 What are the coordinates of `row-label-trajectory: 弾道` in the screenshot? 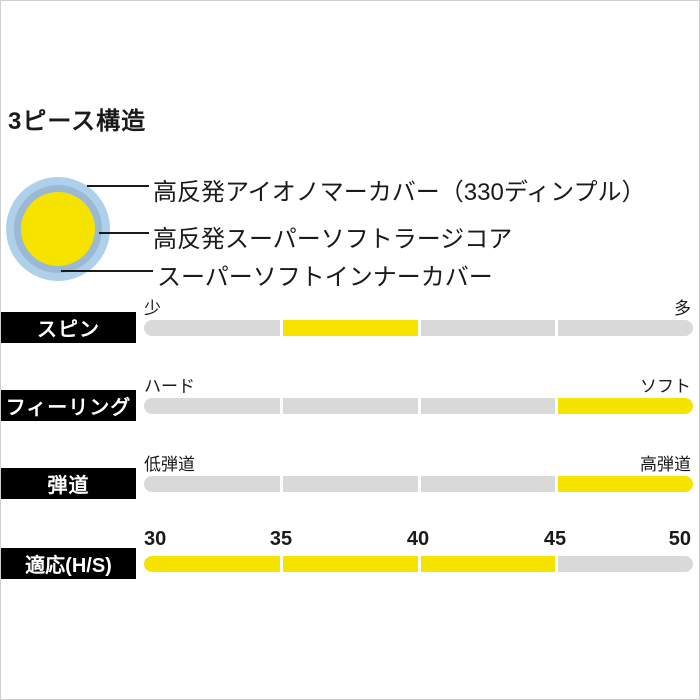 It's located at (68, 483).